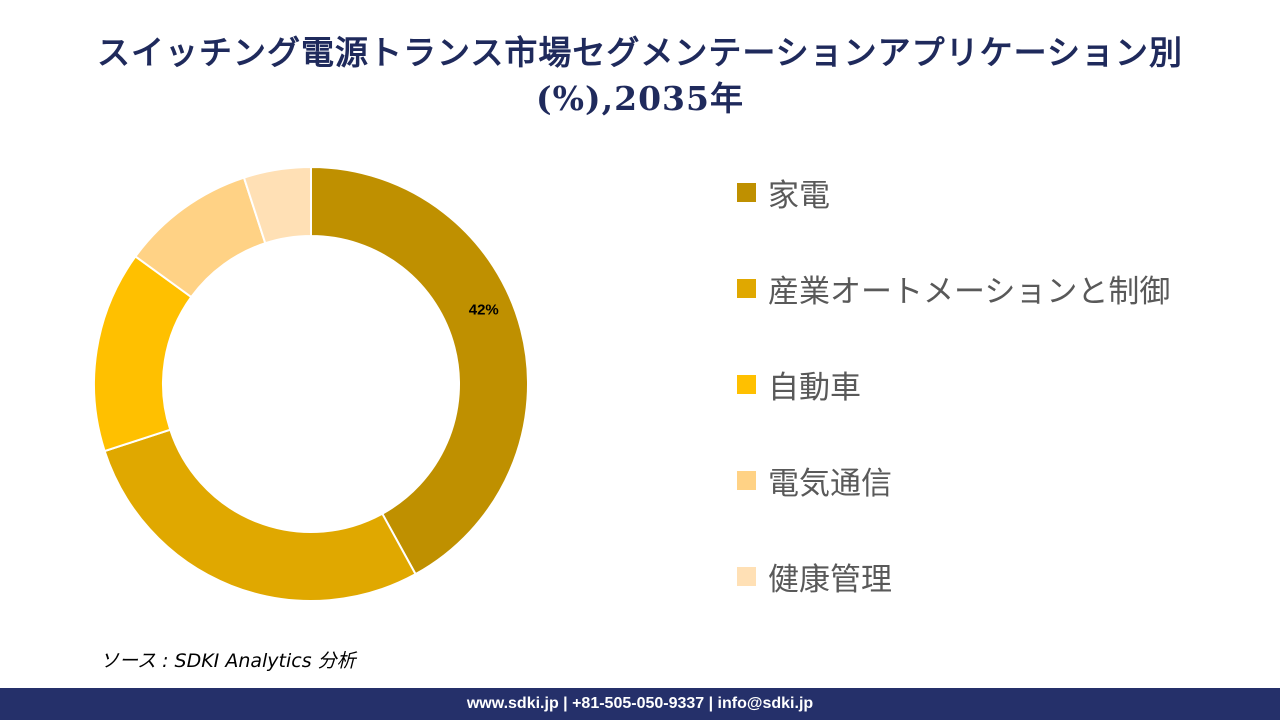 The width and height of the screenshot is (1280, 720). What do you see at coordinates (228, 661) in the screenshot?
I see `source-note: ソース : SDKI Analytics 分析` at bounding box center [228, 661].